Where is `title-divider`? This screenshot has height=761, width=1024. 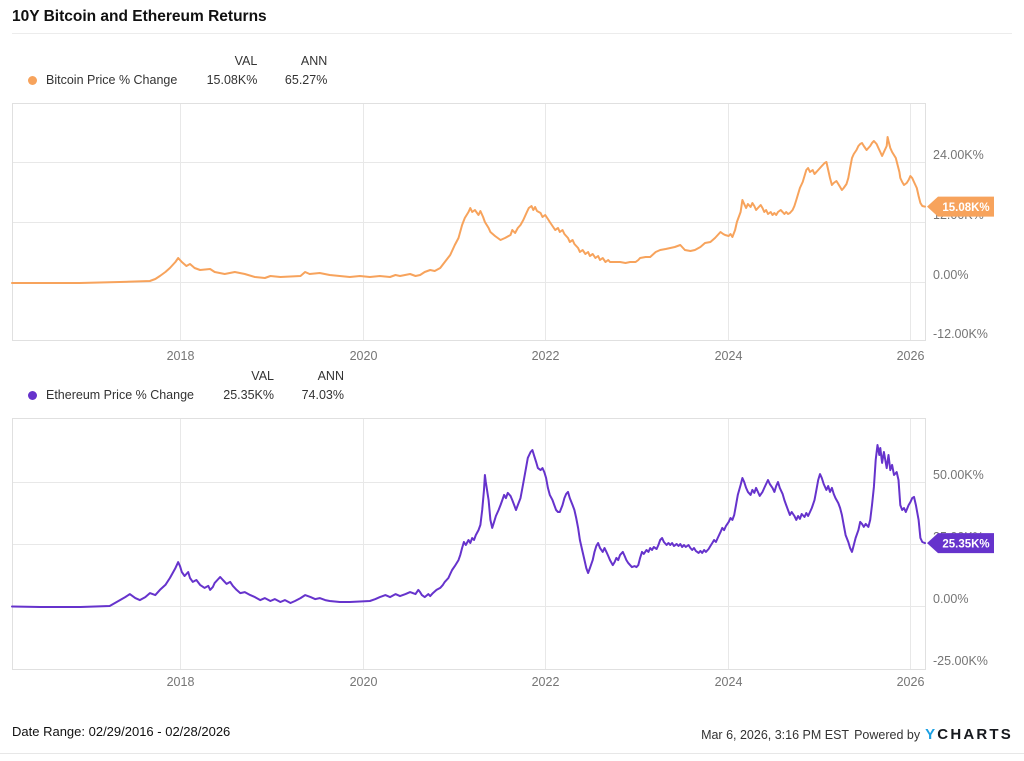 title-divider is located at coordinates (512, 33).